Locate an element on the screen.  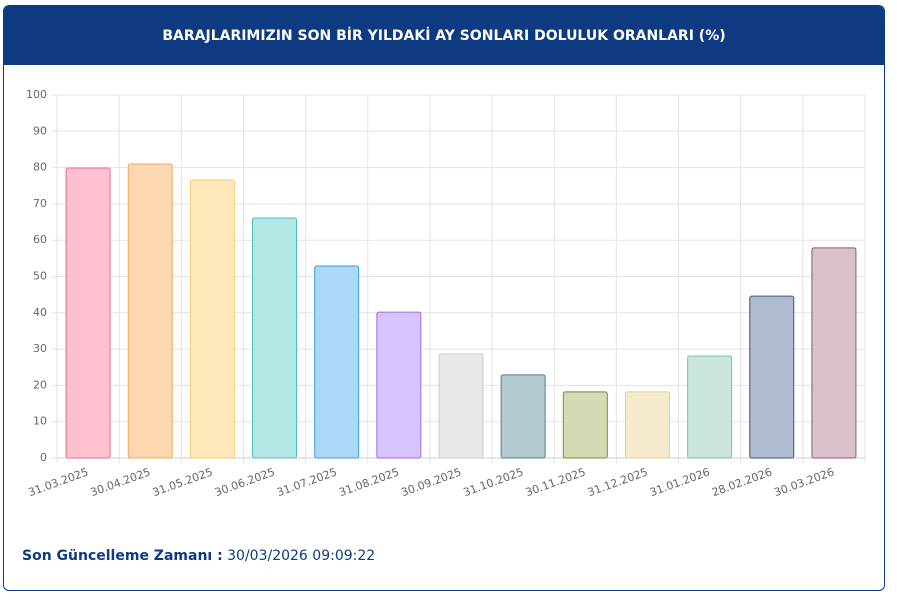
x-tick-label: 31.01.2026 is located at coordinates (680, 482).